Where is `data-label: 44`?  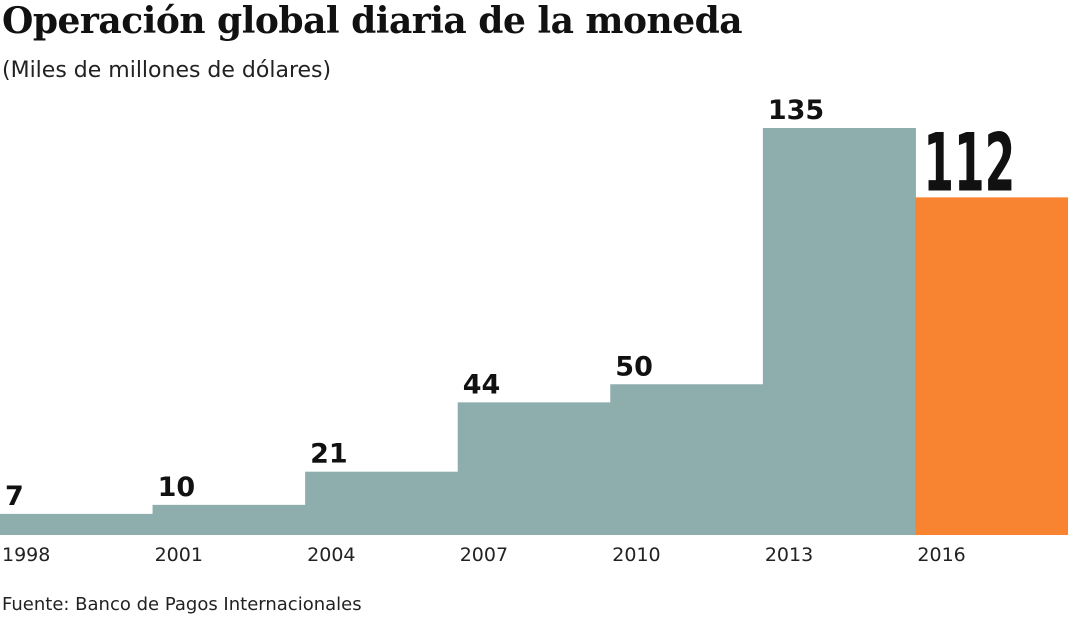
data-label: 44 is located at coordinates (482, 384).